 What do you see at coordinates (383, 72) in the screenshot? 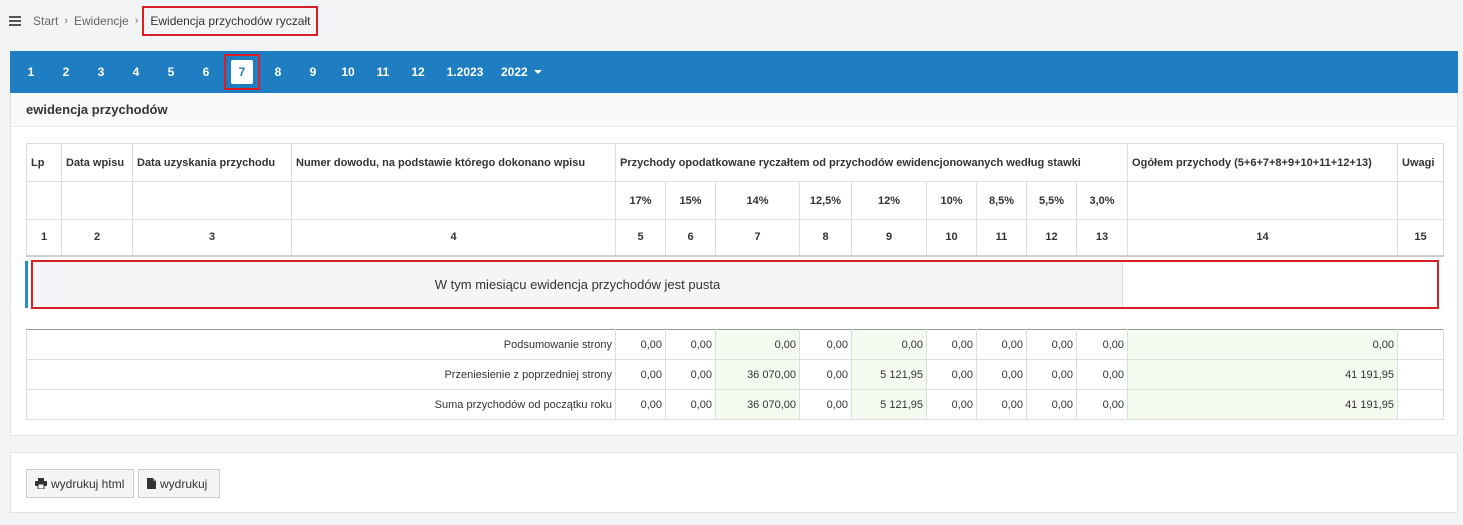
I see `month-tab-11: 11` at bounding box center [383, 72].